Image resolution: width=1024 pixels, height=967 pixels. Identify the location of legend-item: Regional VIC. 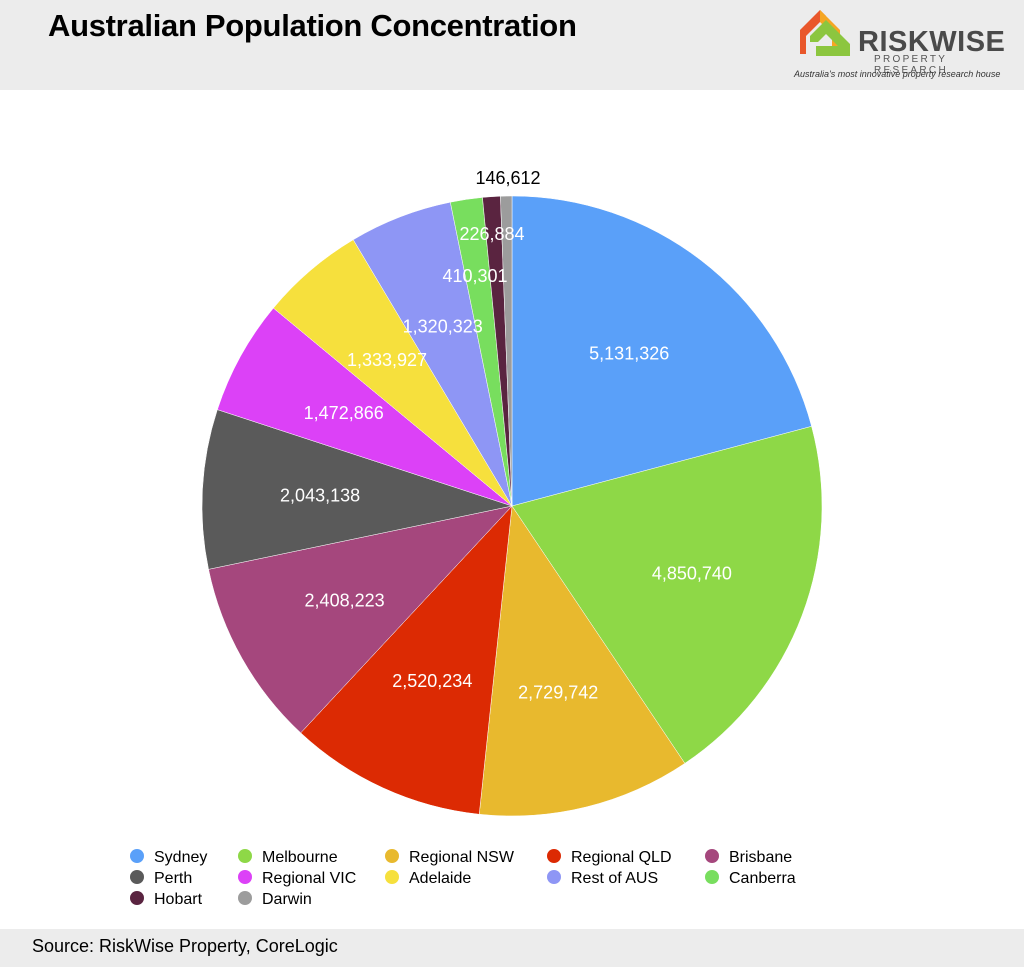
(297, 879).